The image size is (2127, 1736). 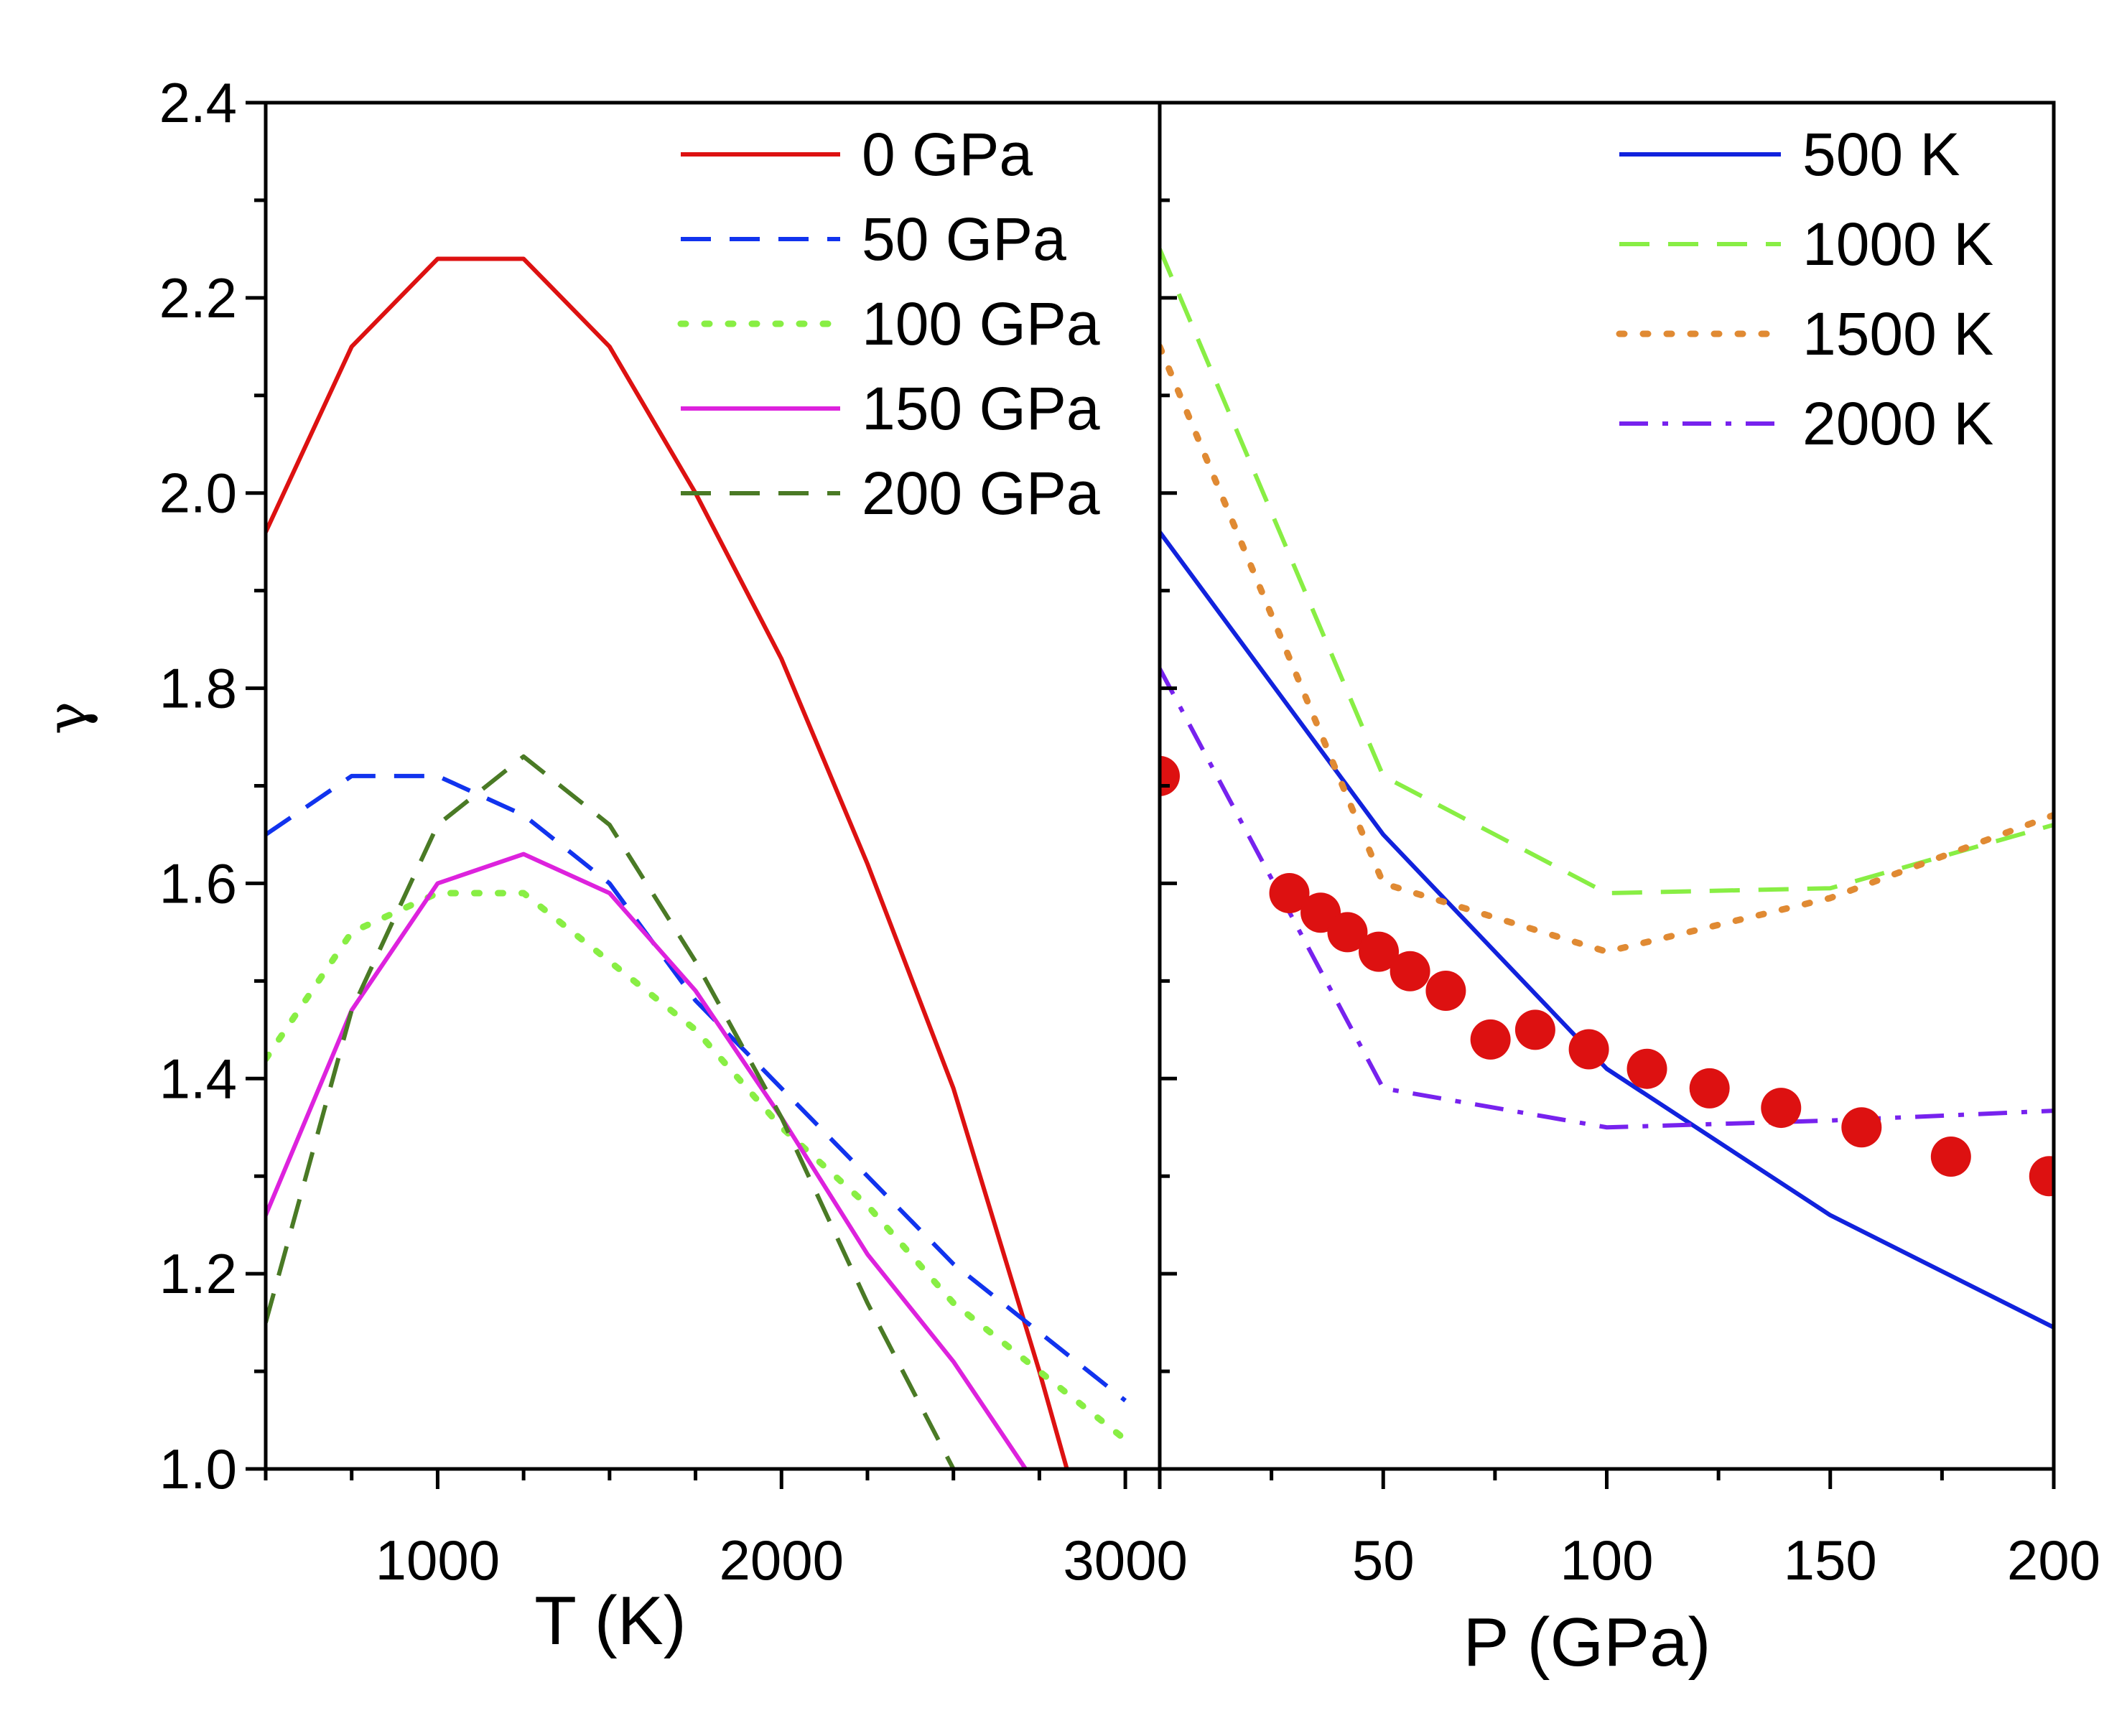 What do you see at coordinates (198, 1273) in the screenshot?
I see `y-tick-label: 1.2` at bounding box center [198, 1273].